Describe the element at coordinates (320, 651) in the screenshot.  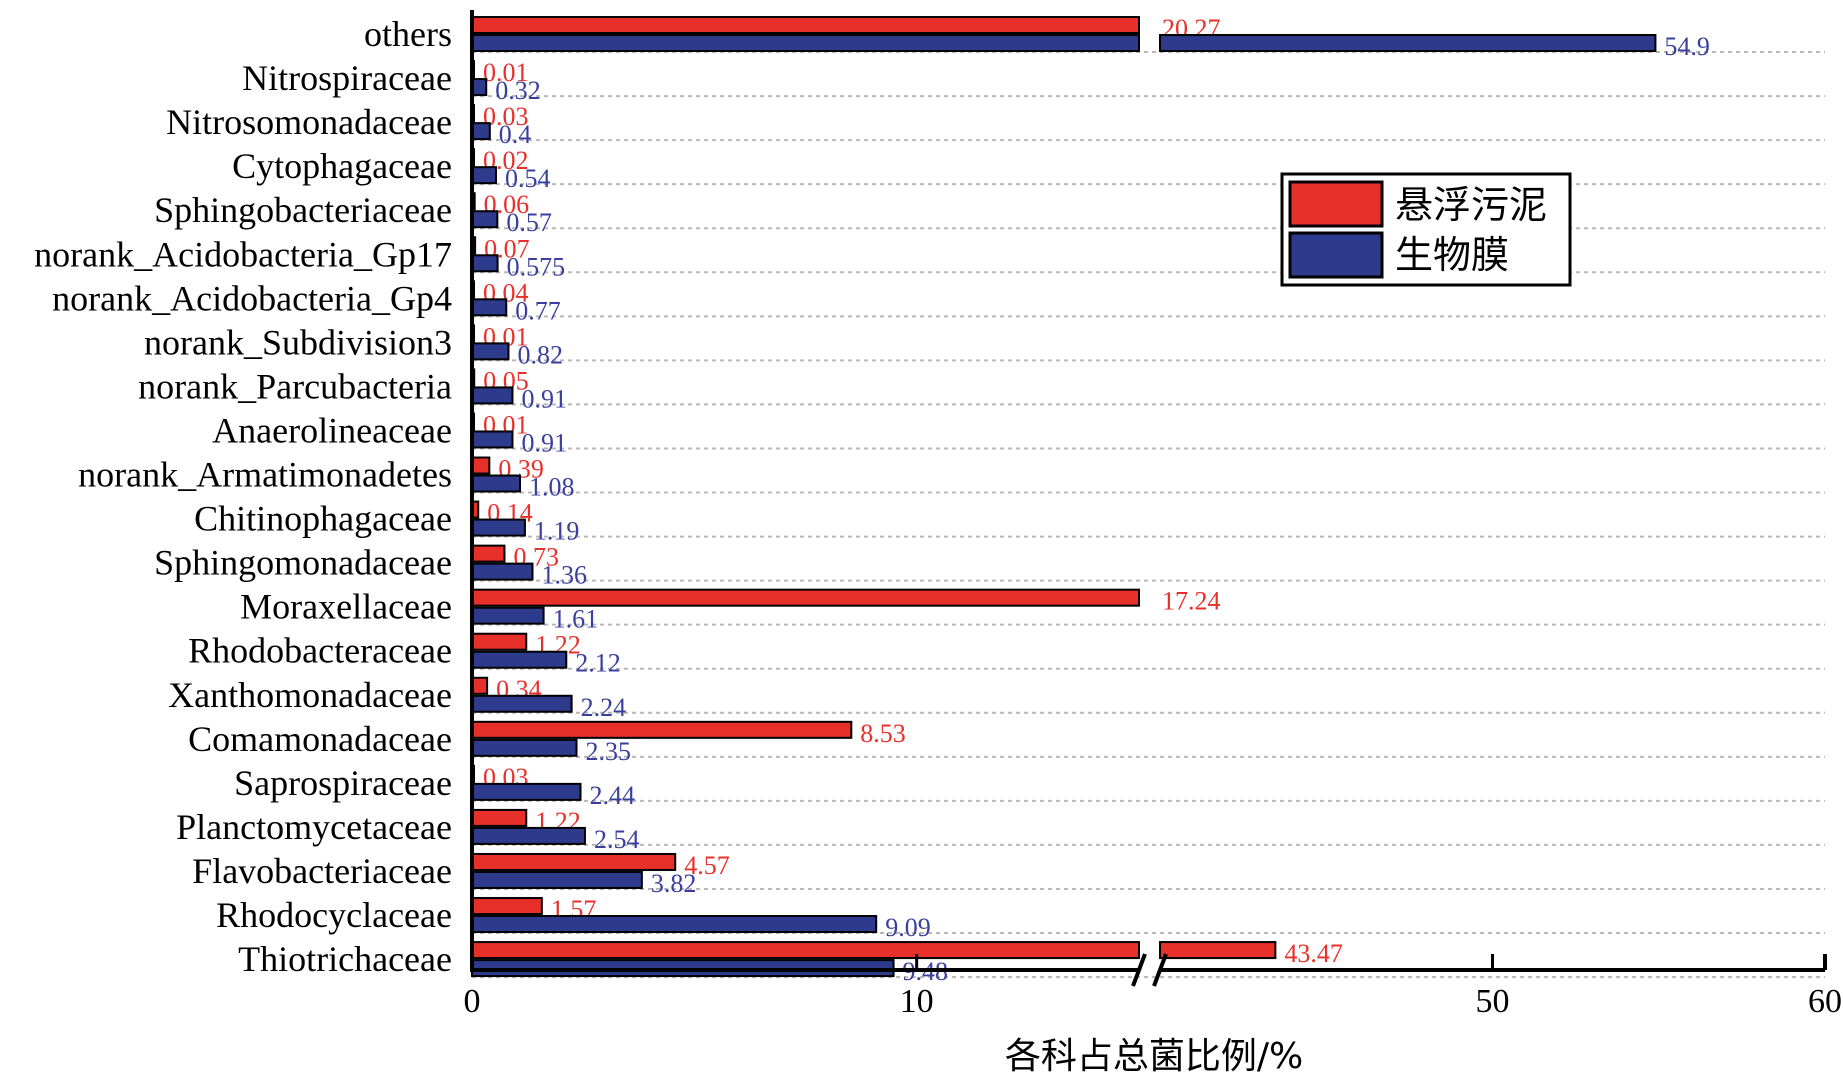
I see `category-label-rhodobacteraceae: Rhodobacteraceae` at that location.